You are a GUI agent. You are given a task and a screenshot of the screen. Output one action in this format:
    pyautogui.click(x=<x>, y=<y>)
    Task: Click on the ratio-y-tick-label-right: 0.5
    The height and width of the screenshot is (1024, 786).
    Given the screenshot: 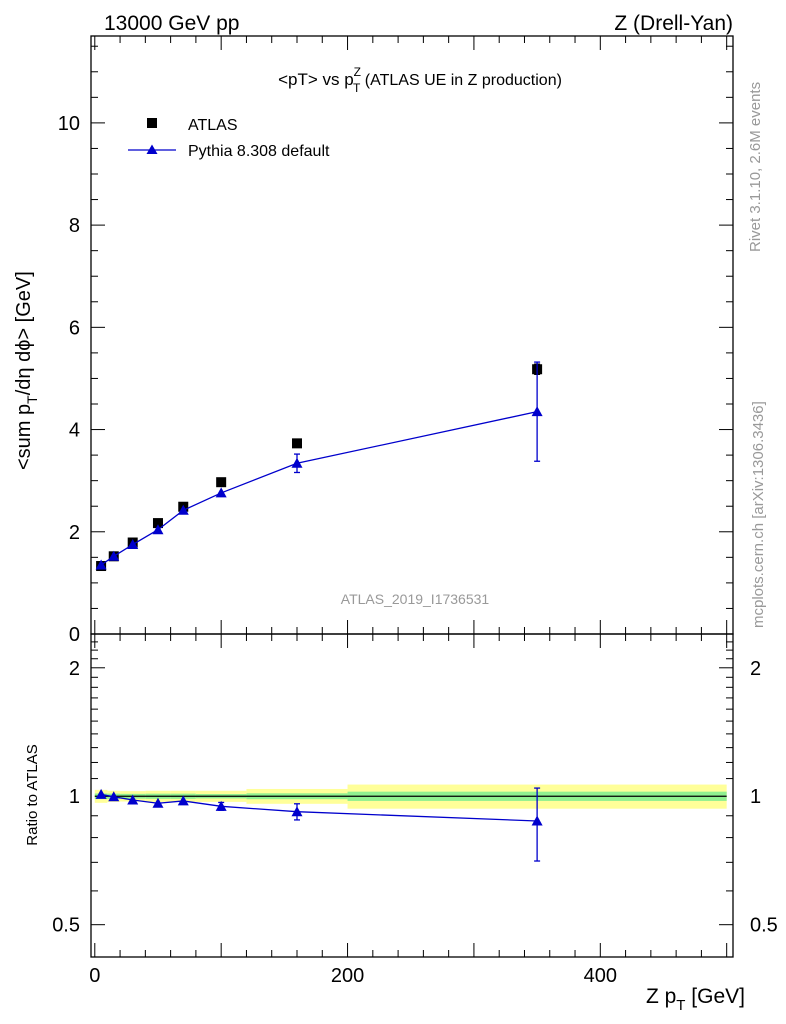 What is the action you would take?
    pyautogui.click(x=764, y=926)
    